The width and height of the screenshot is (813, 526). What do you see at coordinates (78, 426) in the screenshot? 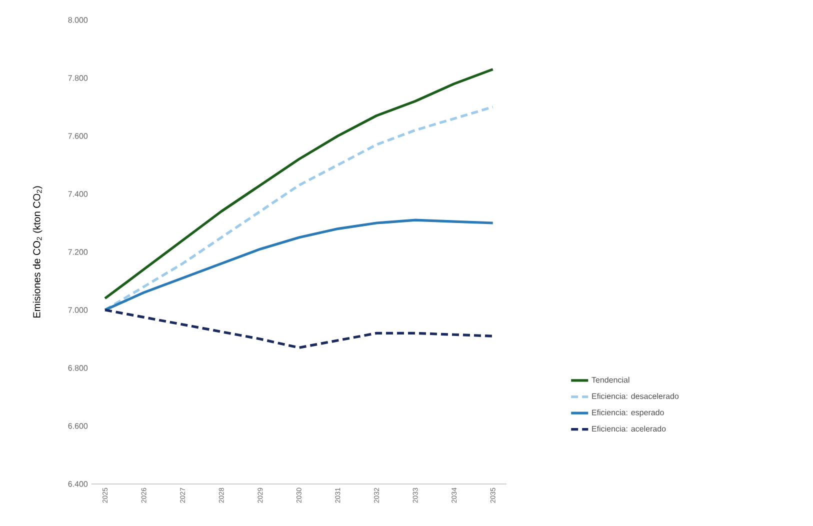
I see `y-tick-label: 6.600` at bounding box center [78, 426].